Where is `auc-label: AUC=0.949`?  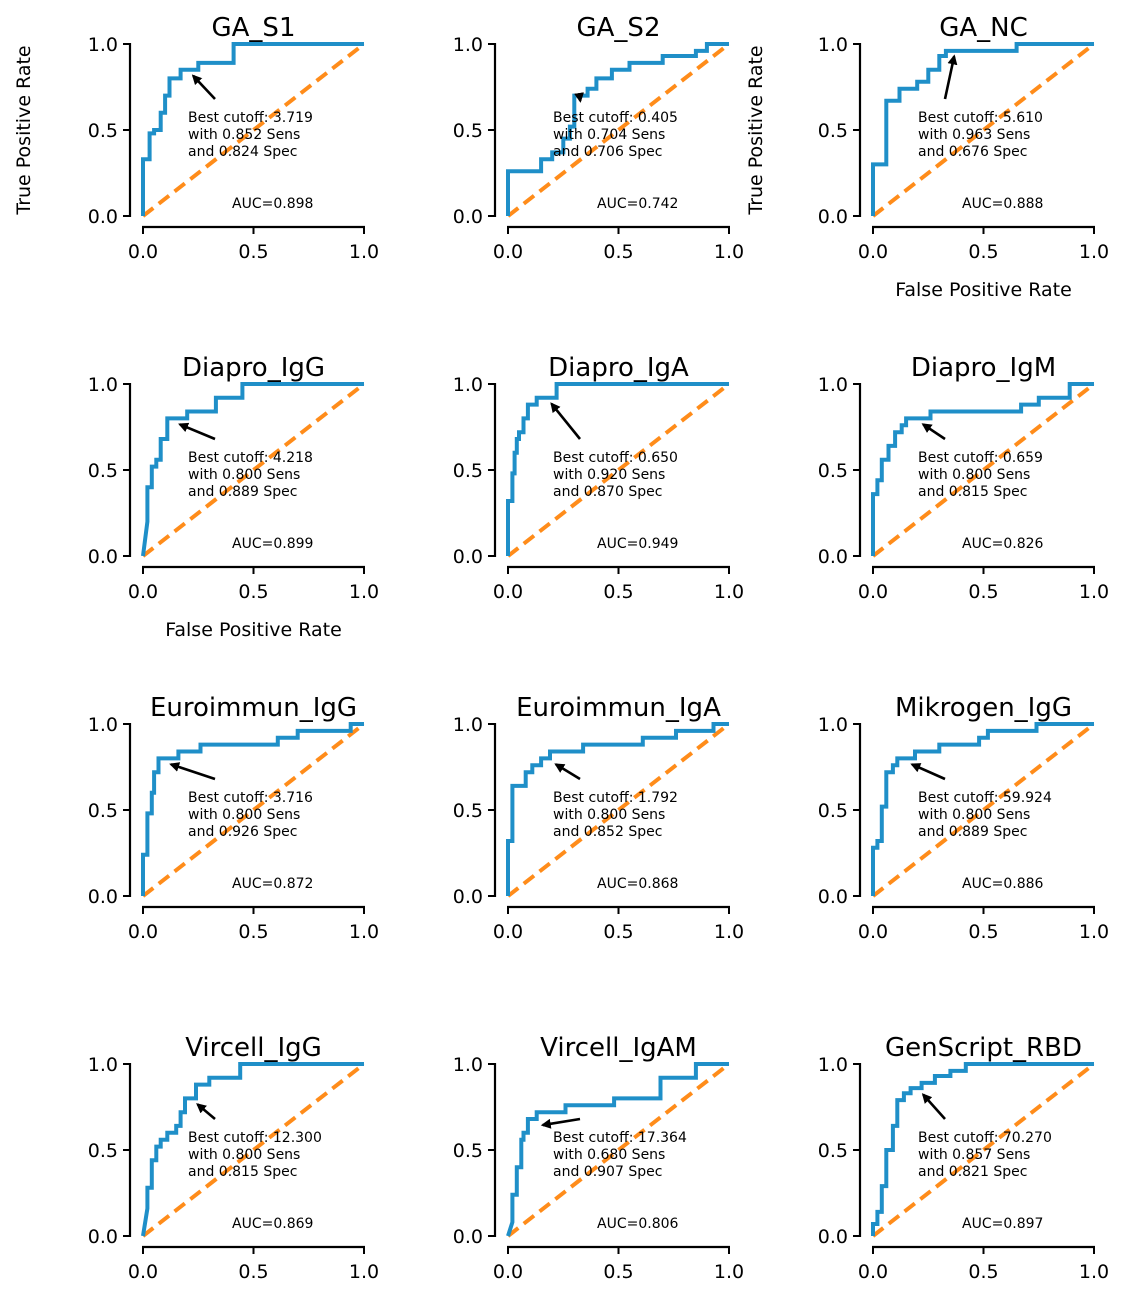 auc-label: AUC=0.949 is located at coordinates (637, 544).